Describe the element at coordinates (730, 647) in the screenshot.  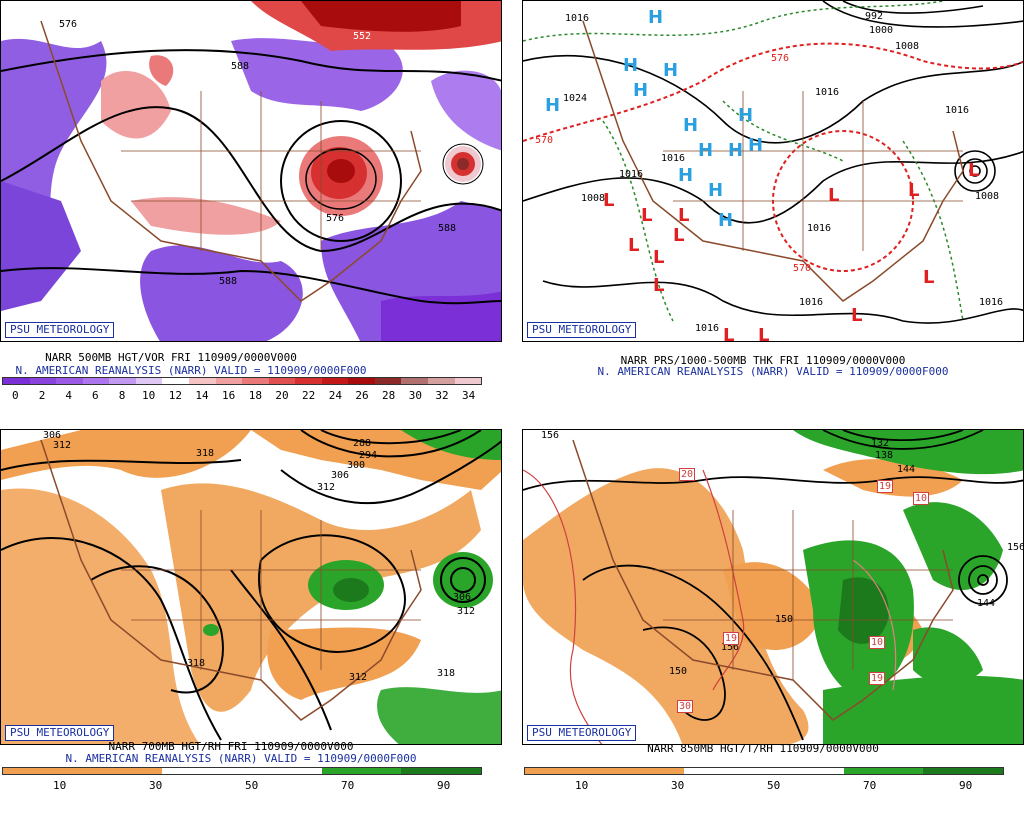
I see `contour-label: 156` at that location.